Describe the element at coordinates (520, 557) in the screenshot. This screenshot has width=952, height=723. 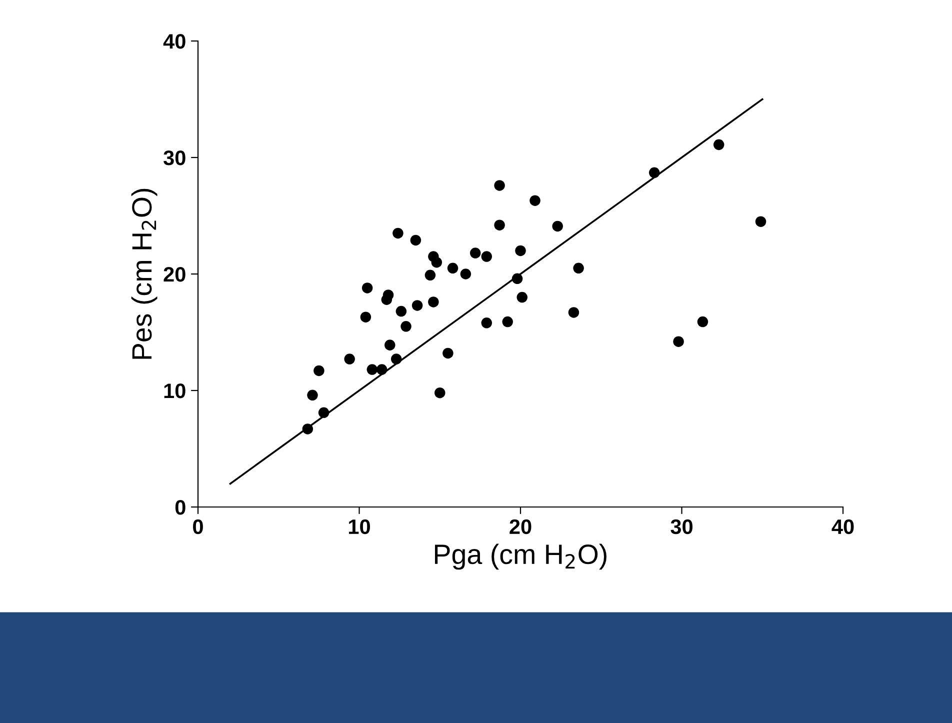
I see `x-axis-title: Pga (cm H$_{2}$O)` at that location.